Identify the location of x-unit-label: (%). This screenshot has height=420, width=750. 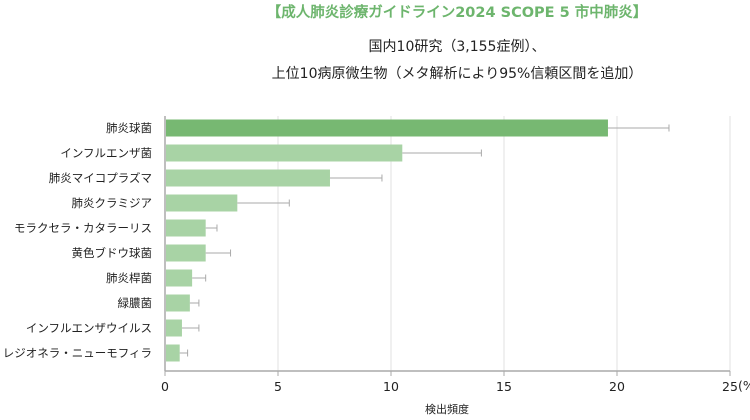
(744, 385).